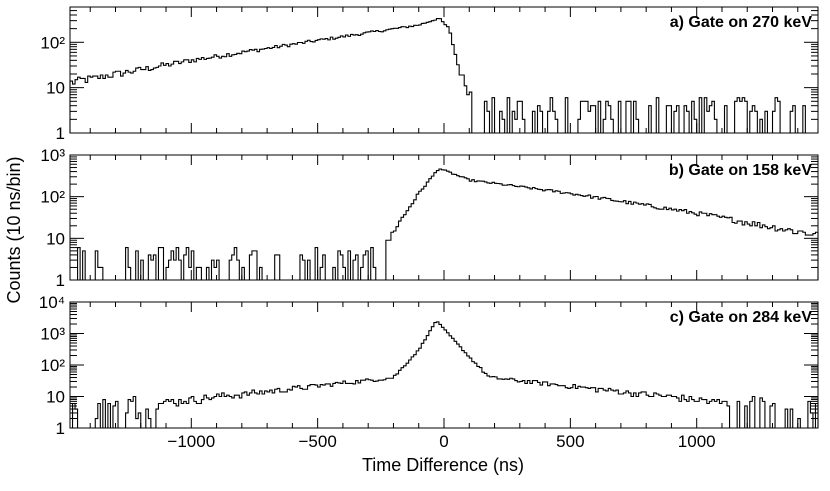 Image resolution: width=830 pixels, height=491 pixels. Describe the element at coordinates (741, 22) in the screenshot. I see `panel-label-1: a) Gate on 270 keV` at that location.